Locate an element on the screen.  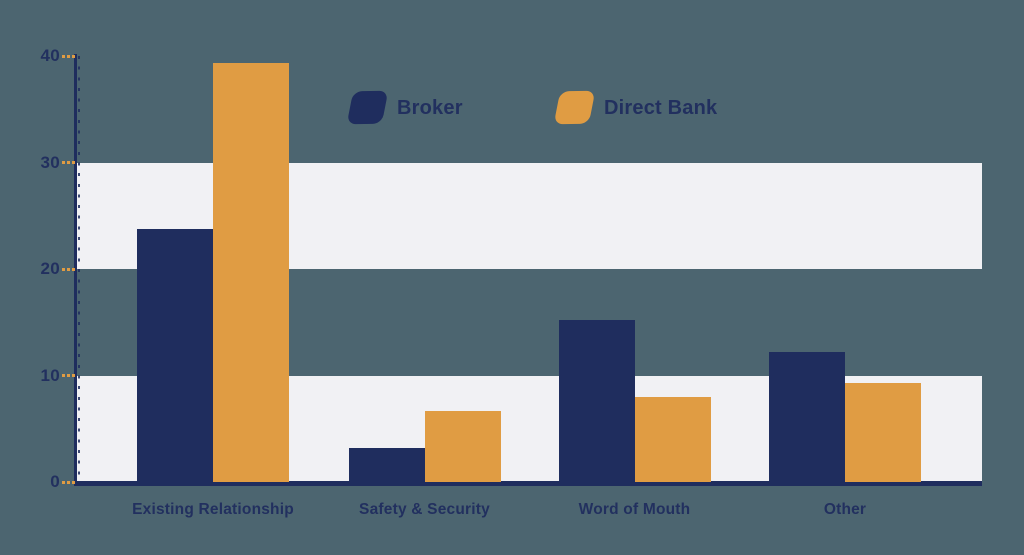
bar-direct-bank-safety-security is located at coordinates (462, 446).